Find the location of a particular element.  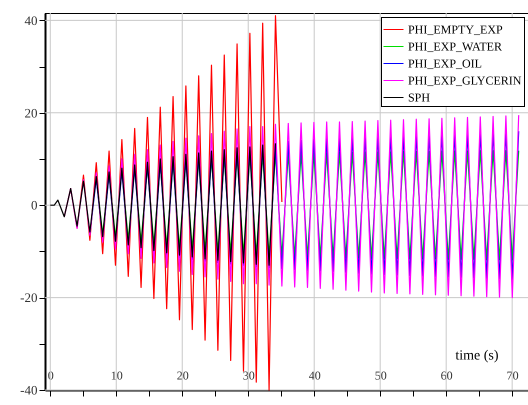

y-tick-label: -40 is located at coordinates (29, 390).